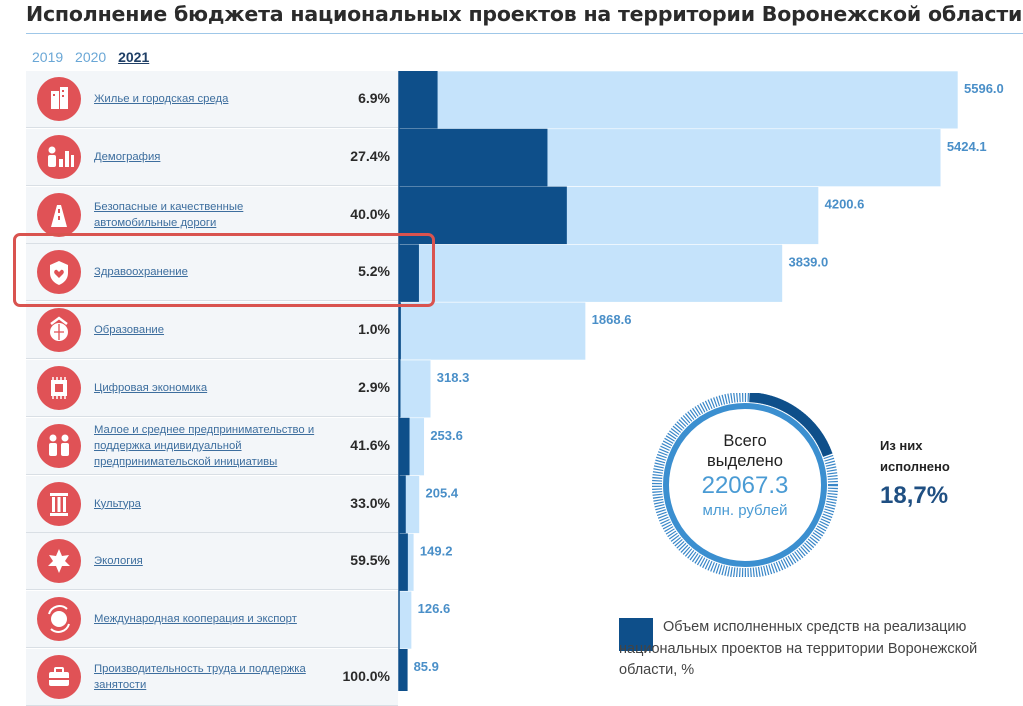  I want to click on legend-swatch-executed, so click(636, 634).